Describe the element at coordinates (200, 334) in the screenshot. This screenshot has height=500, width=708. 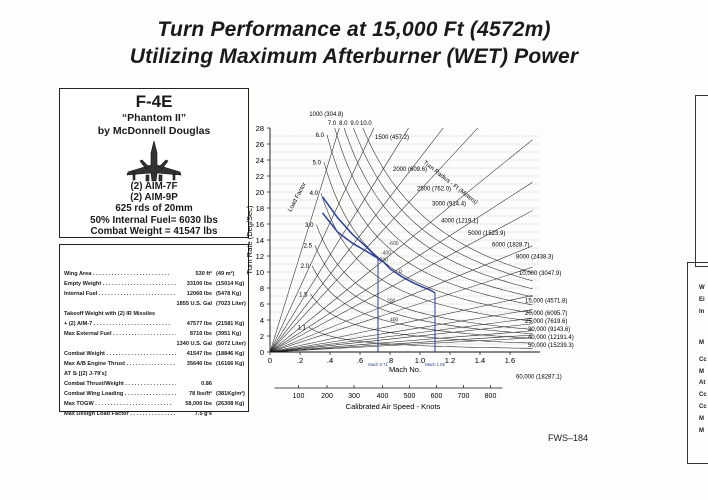
I see `spec-value: 8710 lbs` at that location.